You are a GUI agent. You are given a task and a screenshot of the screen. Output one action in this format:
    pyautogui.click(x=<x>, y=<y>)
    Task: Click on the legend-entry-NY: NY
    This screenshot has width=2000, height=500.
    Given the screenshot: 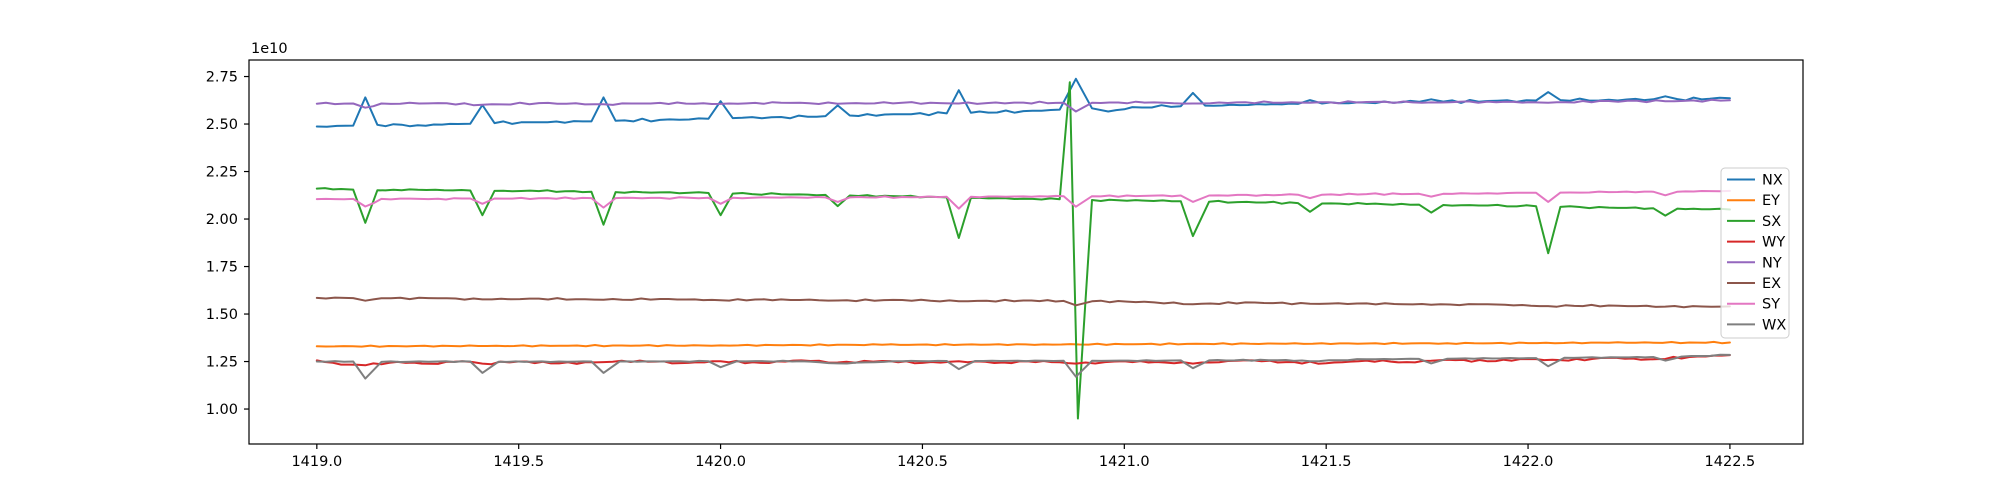 What is the action you would take?
    pyautogui.click(x=1754, y=263)
    